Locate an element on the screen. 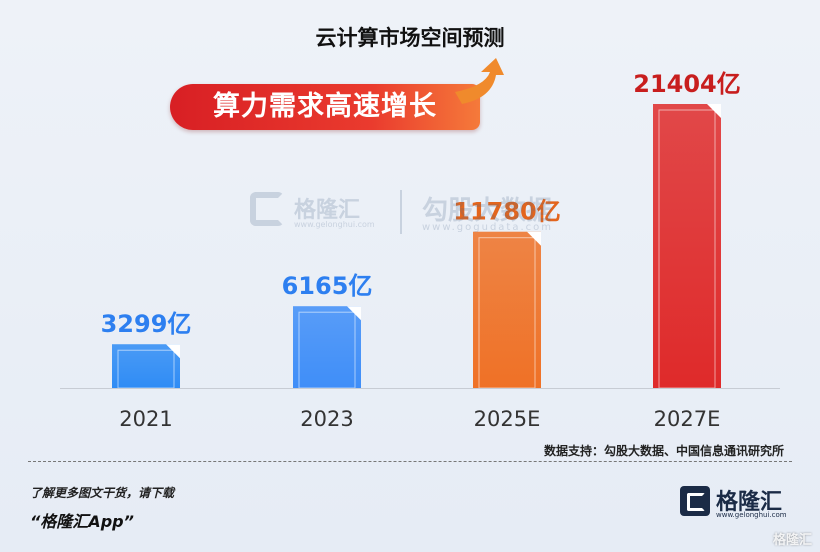  bar-2023 is located at coordinates (327, 347).